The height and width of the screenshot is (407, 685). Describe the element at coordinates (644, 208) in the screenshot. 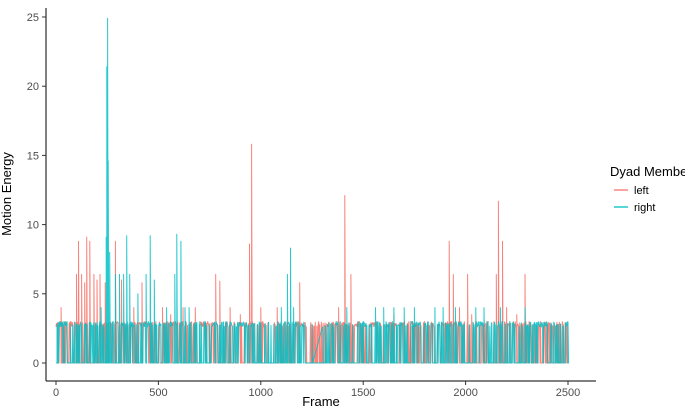

I see `legend-label-right: right` at that location.